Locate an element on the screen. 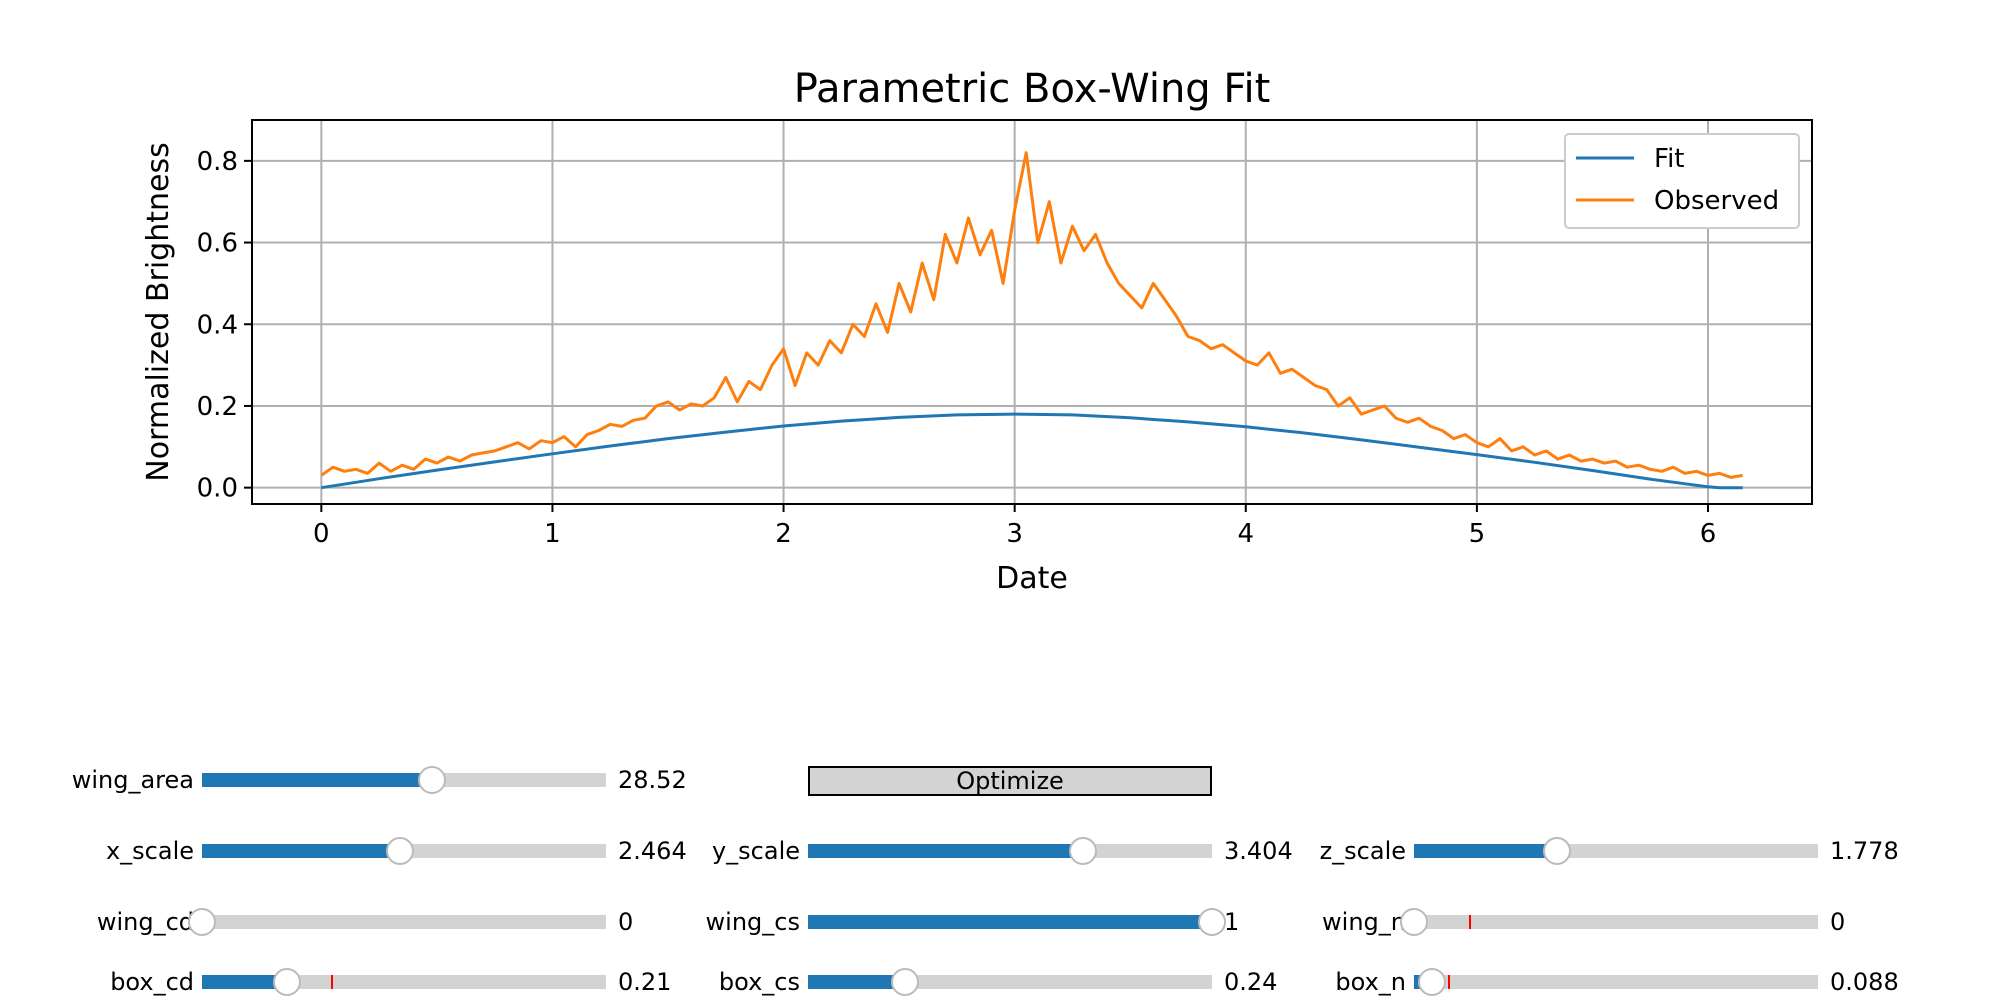 This screenshot has width=2000, height=1000. slider-y-scale is located at coordinates (1010, 851).